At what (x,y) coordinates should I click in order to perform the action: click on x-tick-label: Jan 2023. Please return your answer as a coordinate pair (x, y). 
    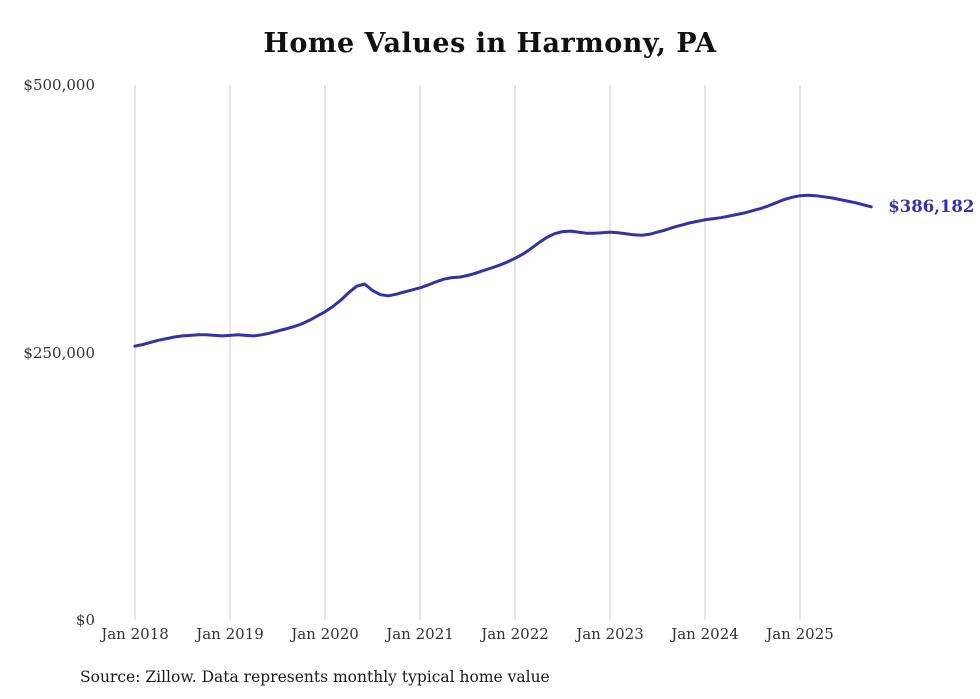
    Looking at the image, I should click on (610, 634).